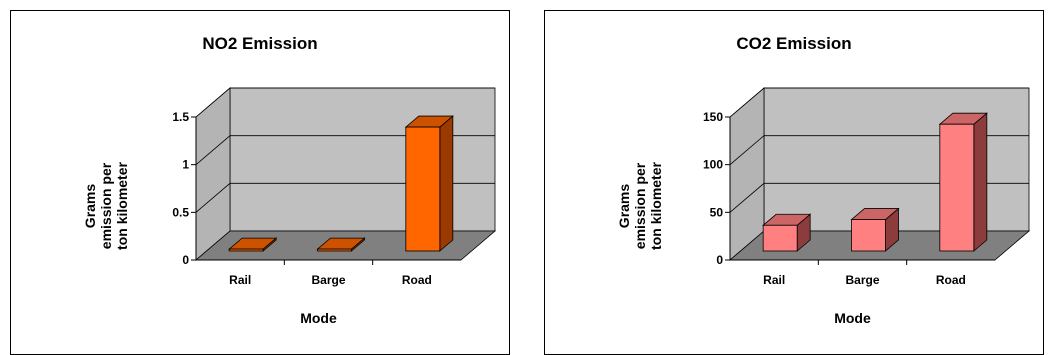 The image size is (1048, 355). What do you see at coordinates (793, 43) in the screenshot?
I see `chart-title: CO2 Emission` at bounding box center [793, 43].